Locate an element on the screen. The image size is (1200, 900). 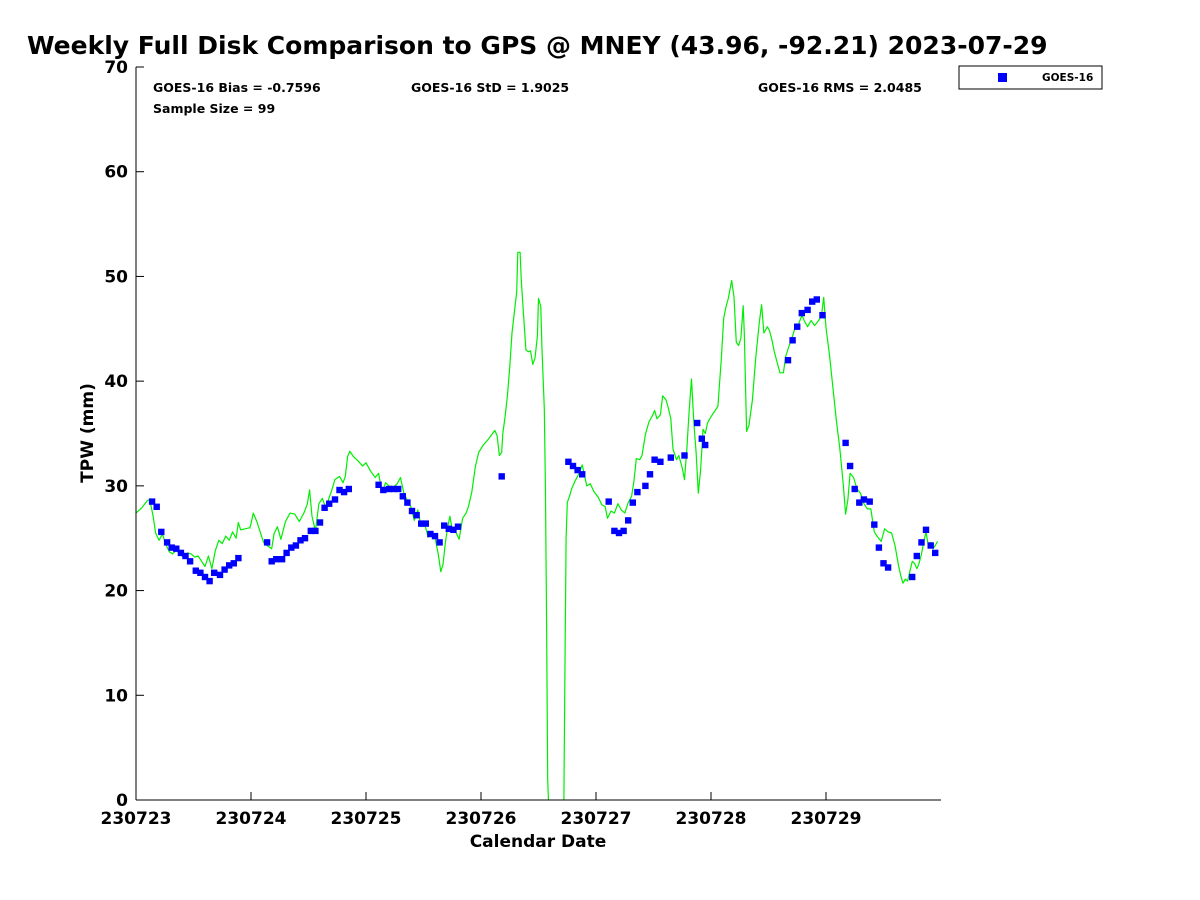
x-axis-label: Calendar Date is located at coordinates (538, 842).